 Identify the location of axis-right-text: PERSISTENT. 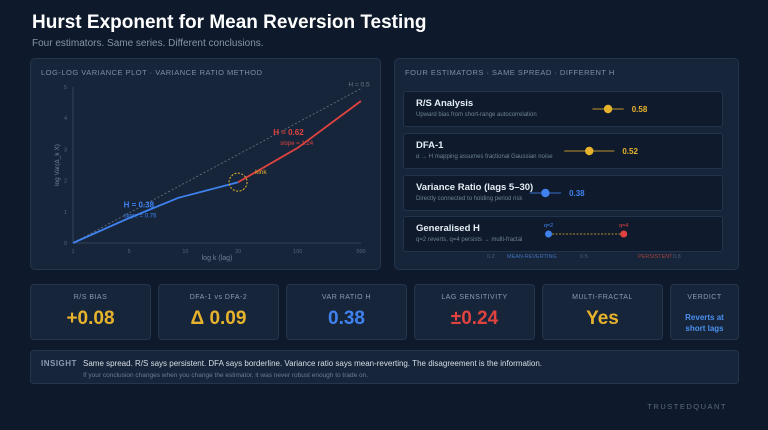
(655, 257).